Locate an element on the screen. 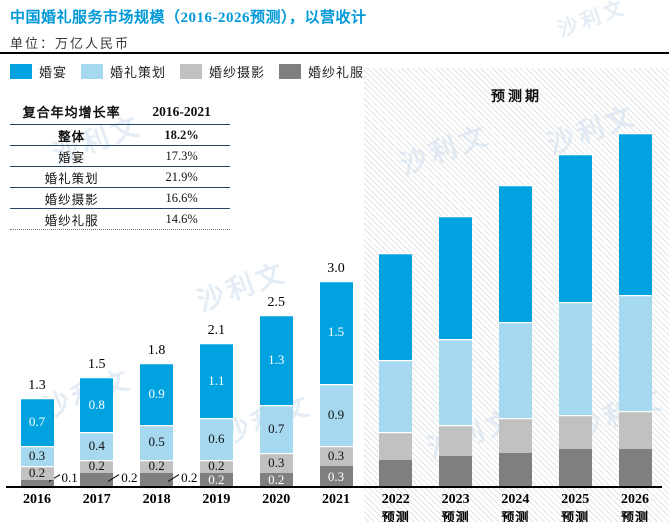 This screenshot has width=669, height=522. unit-label: 单位：万亿人民币 is located at coordinates (70, 43).